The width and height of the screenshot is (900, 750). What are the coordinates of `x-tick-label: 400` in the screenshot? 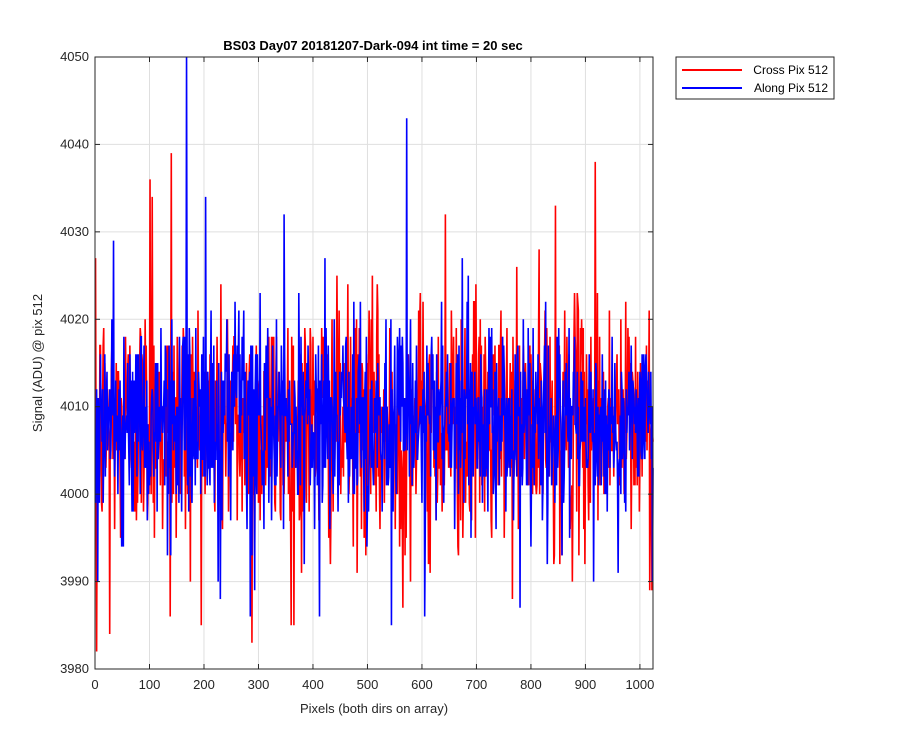 It's located at (313, 684).